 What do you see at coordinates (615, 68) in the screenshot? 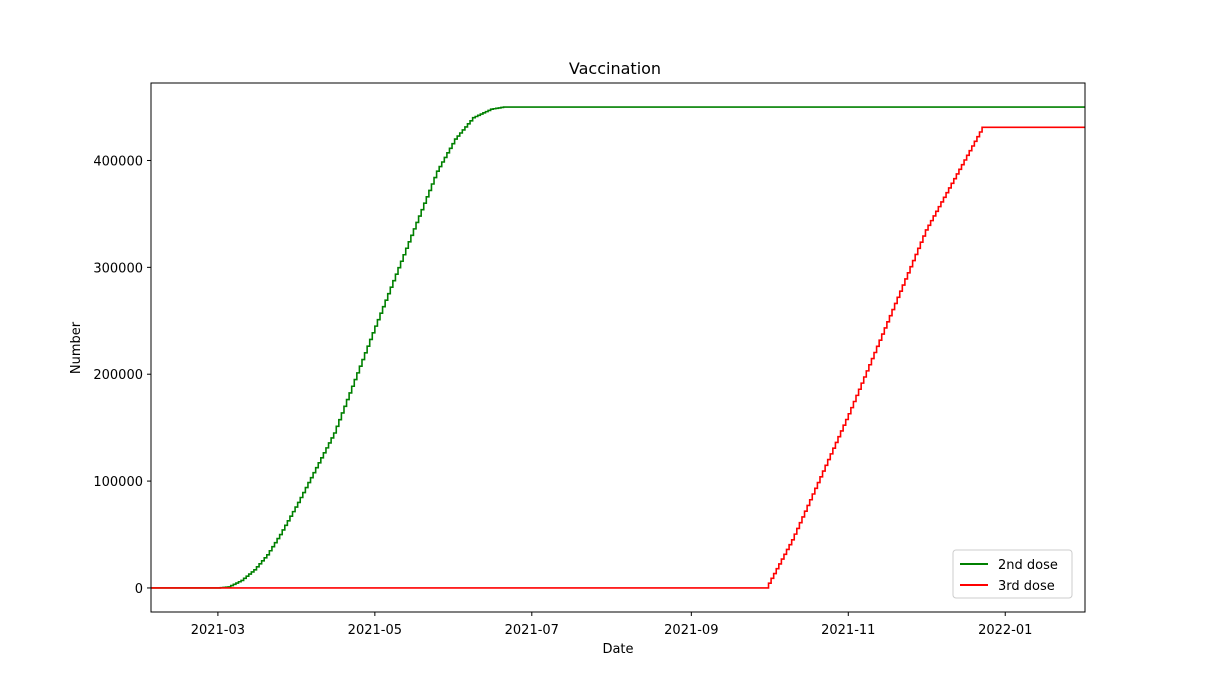
I see `chart-title: Vaccination` at bounding box center [615, 68].